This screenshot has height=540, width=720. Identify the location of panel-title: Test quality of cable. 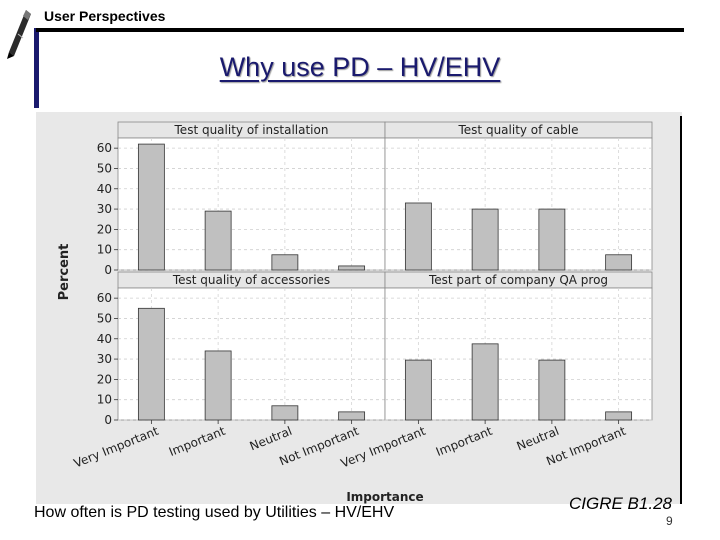
(518, 130).